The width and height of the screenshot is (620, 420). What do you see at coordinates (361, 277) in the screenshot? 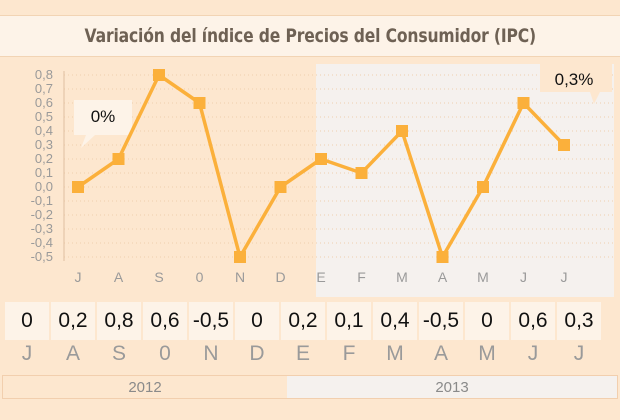
I see `x-tick-label: F` at bounding box center [361, 277].